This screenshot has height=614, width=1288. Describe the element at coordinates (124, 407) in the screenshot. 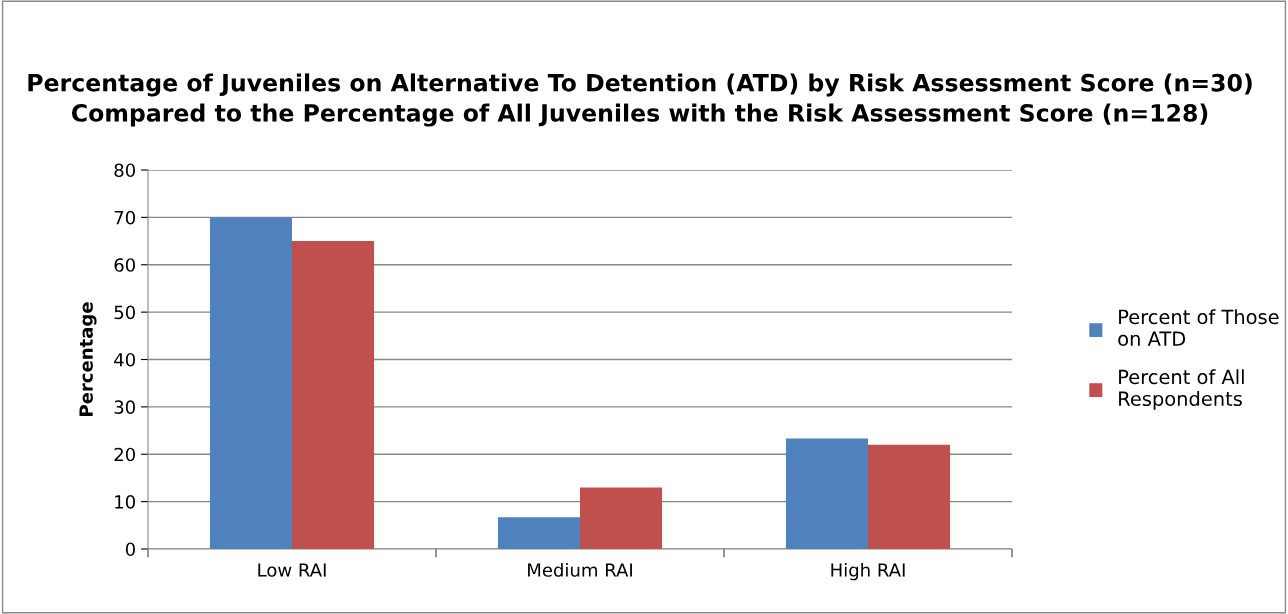

I see `y-tick-label: 30` at that location.